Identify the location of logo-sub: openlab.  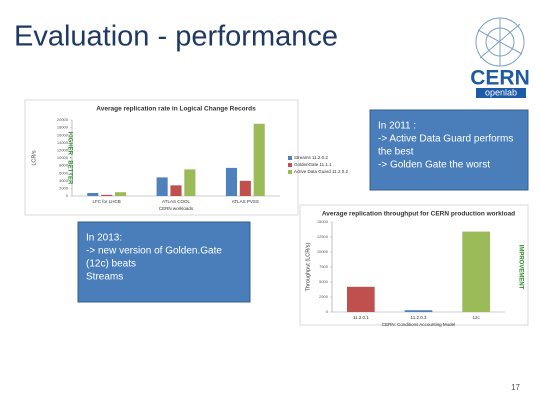
(501, 92).